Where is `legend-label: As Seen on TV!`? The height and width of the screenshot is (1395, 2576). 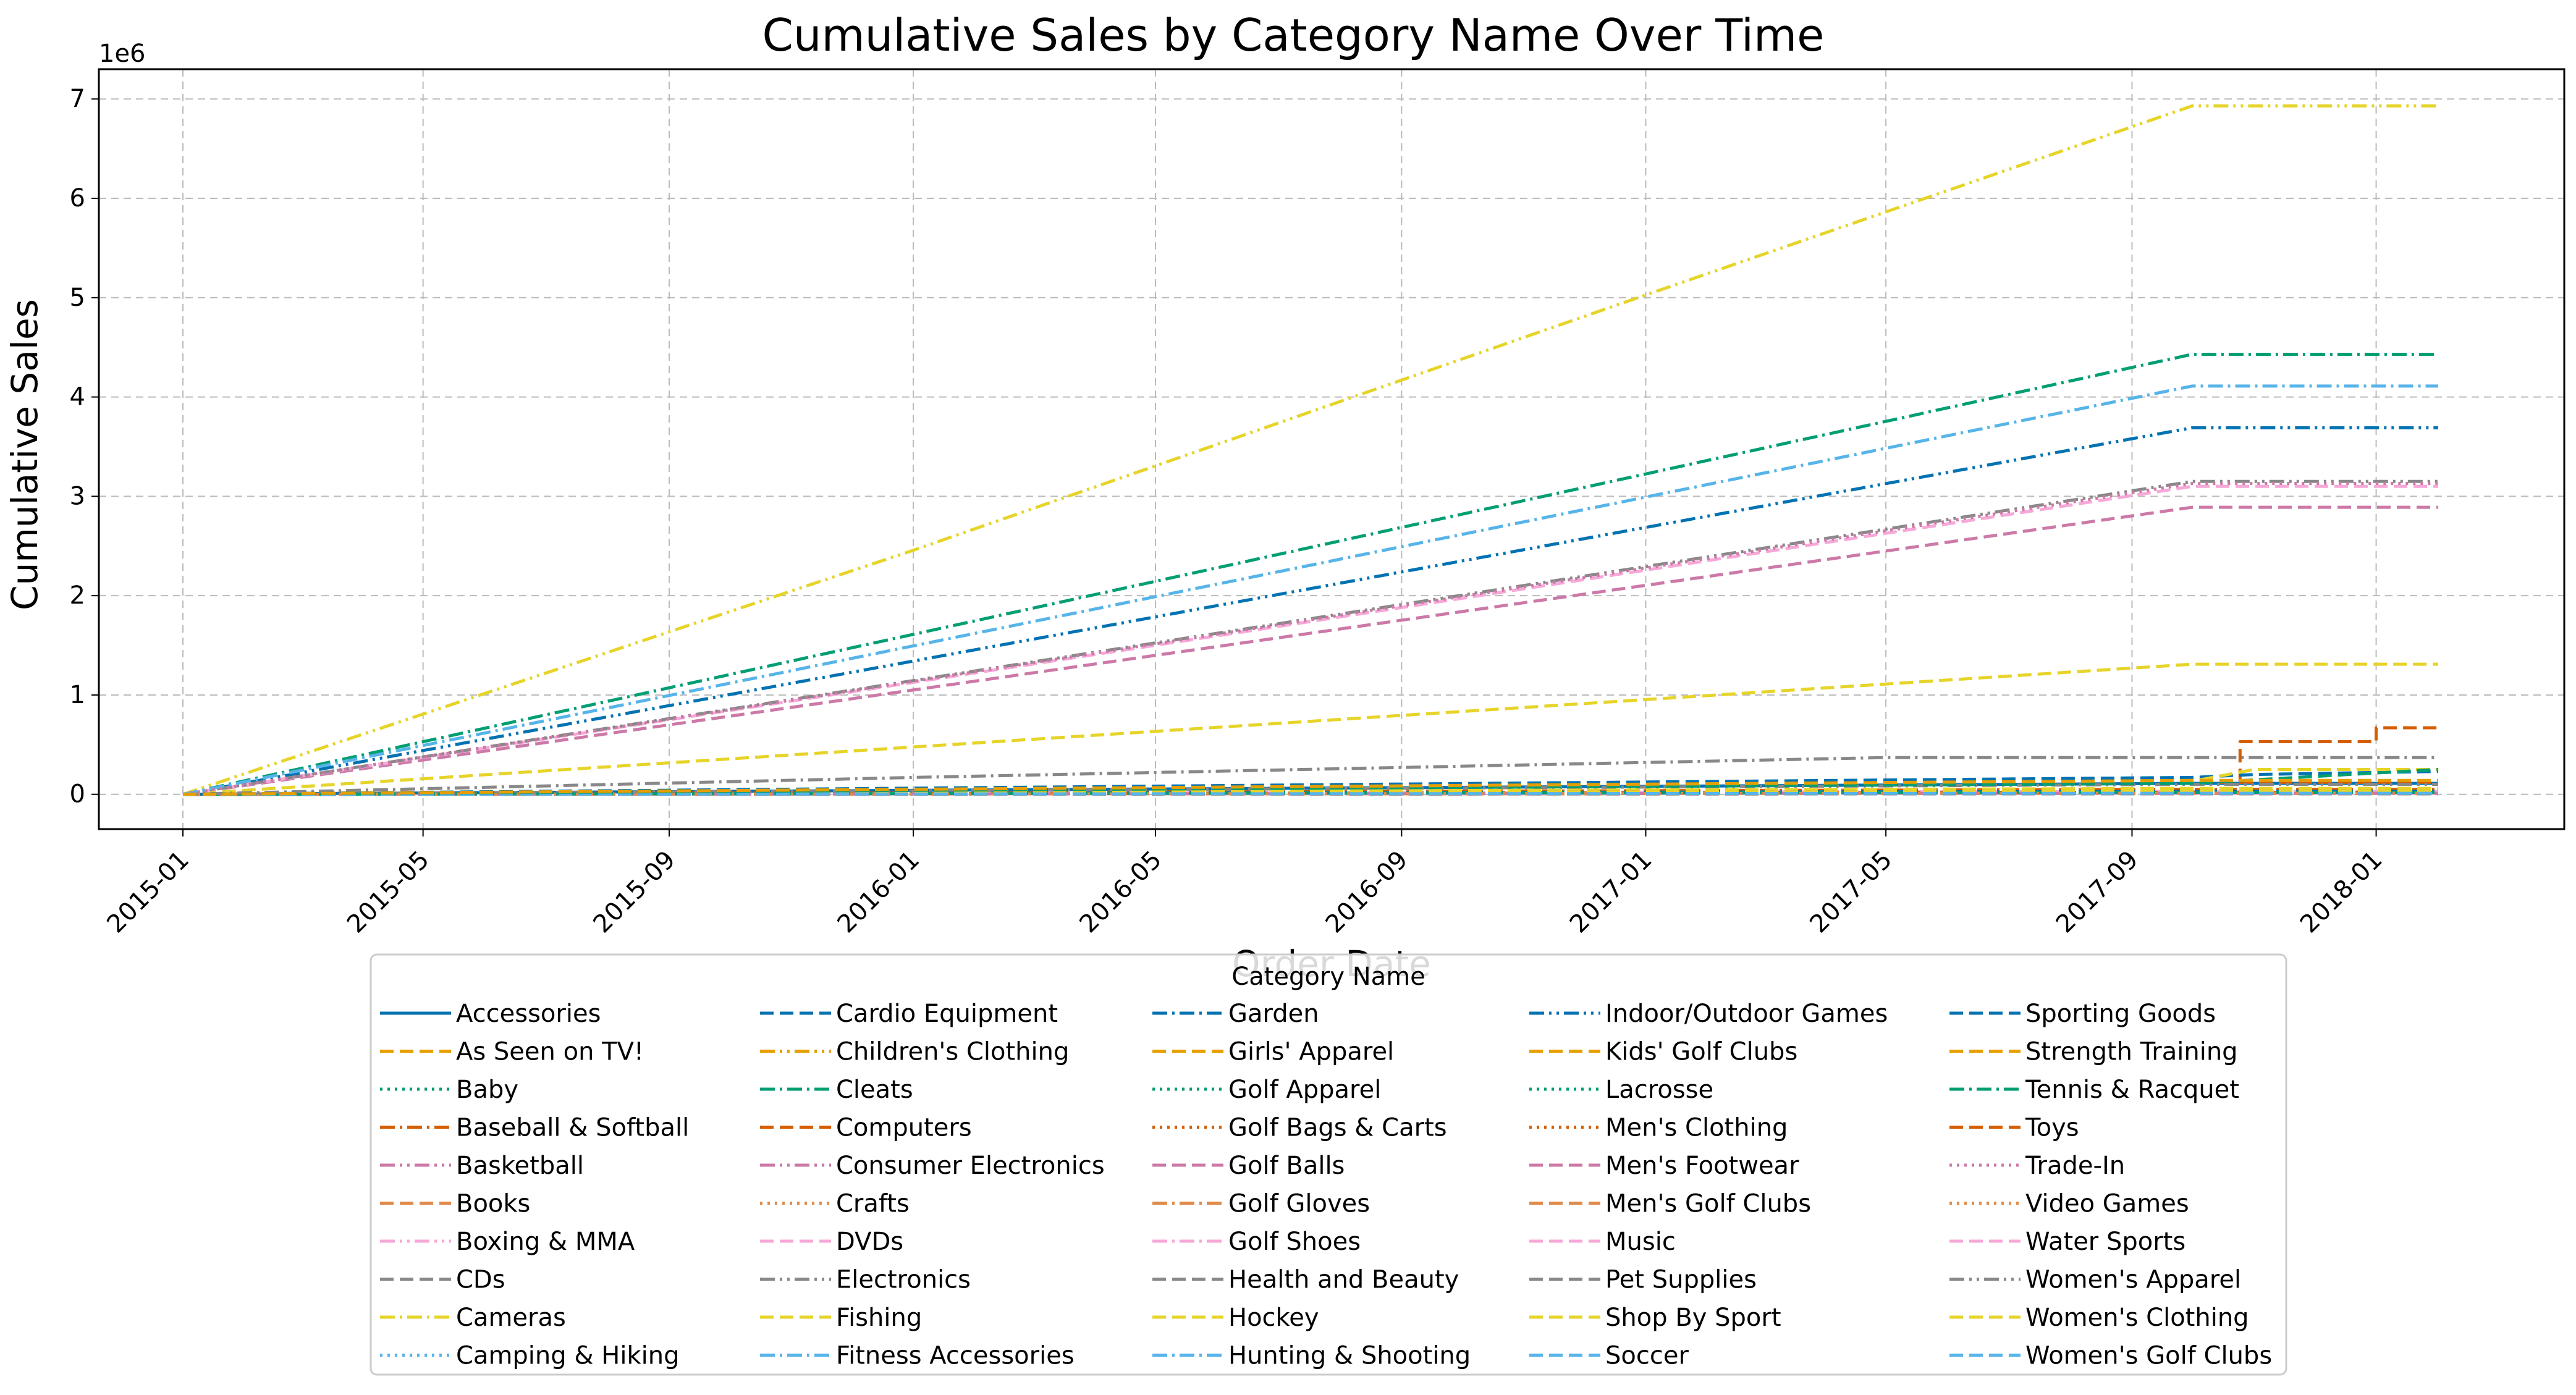 legend-label: As Seen on TV! is located at coordinates (550, 1052).